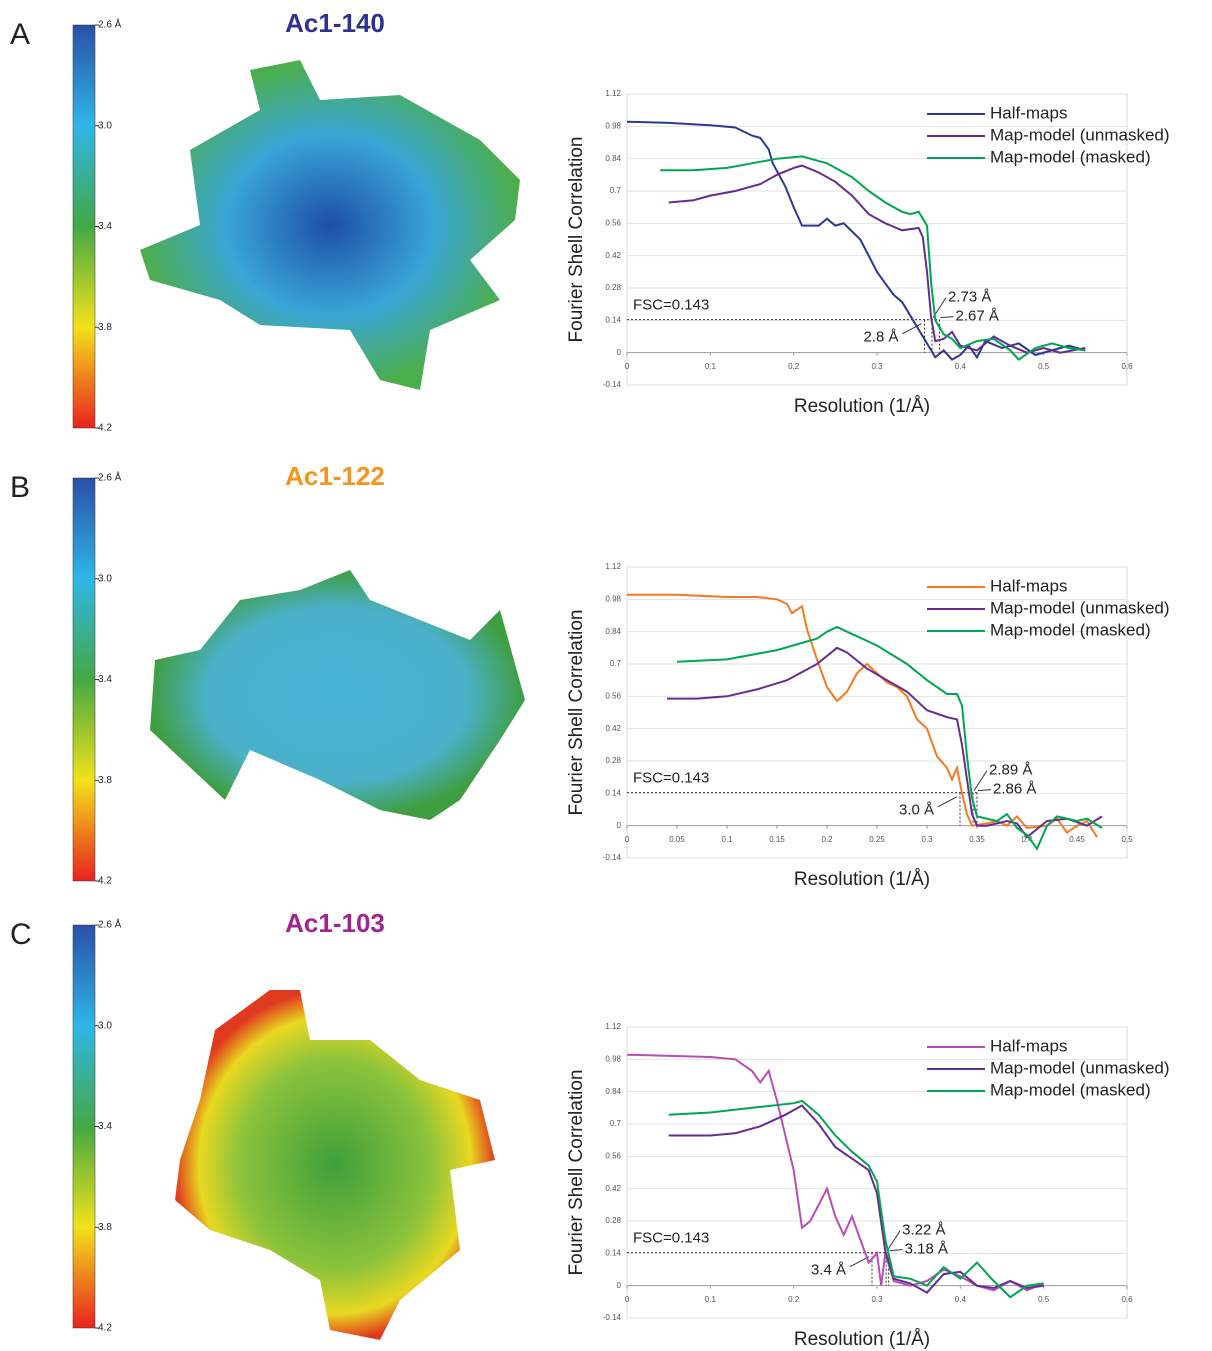 The width and height of the screenshot is (1212, 1351). I want to click on resolution-label: 3.0 Å, so click(916, 810).